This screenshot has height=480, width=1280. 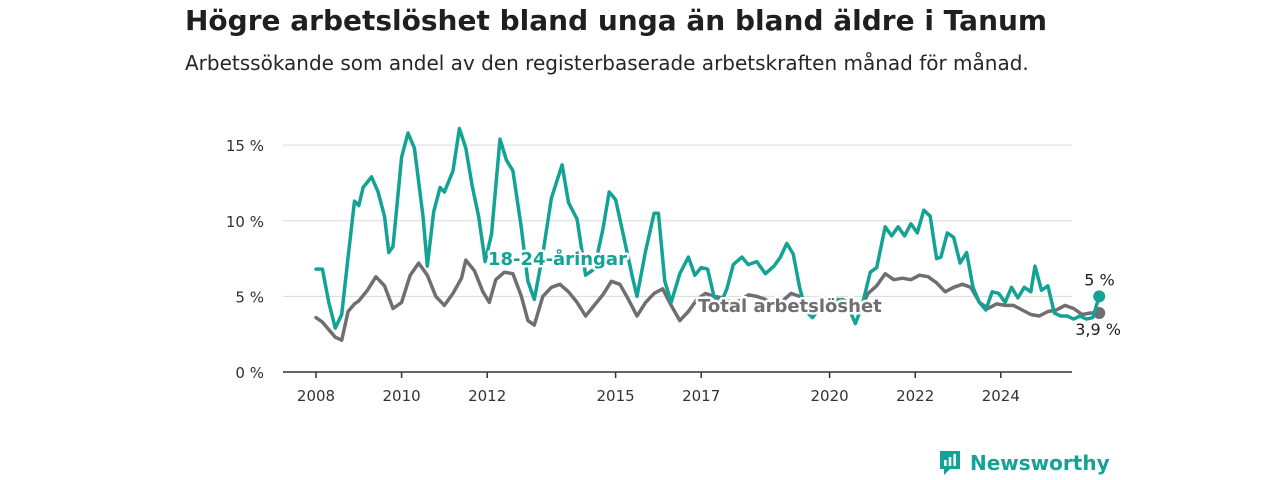 I want to click on series-label-total: Total arbetslöshet, so click(x=790, y=306).